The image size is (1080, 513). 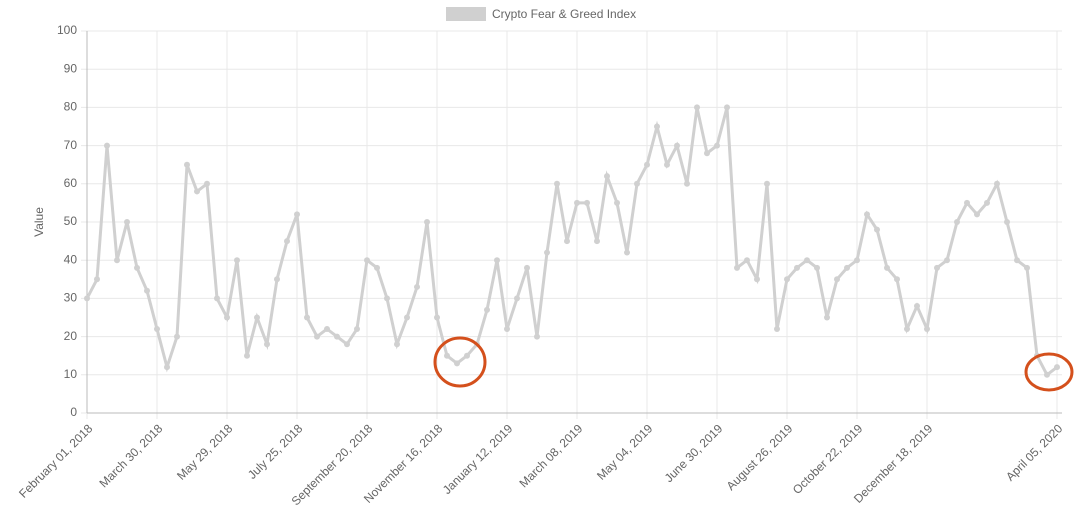 What do you see at coordinates (71, 298) in the screenshot?
I see `y-tick-label: 30` at bounding box center [71, 298].